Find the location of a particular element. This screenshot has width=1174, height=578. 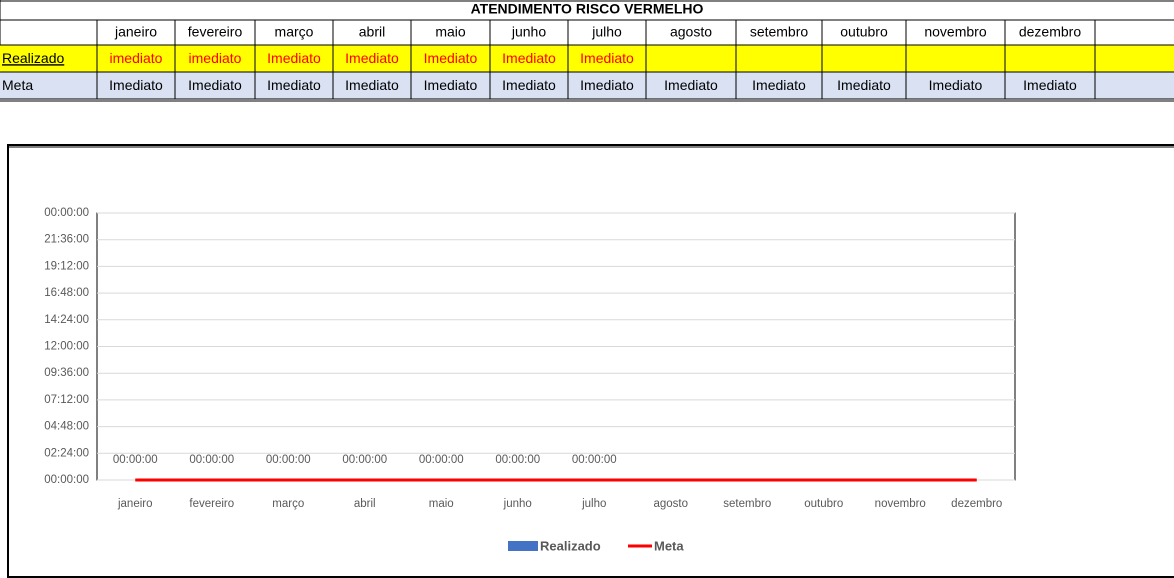

month-header: maio is located at coordinates (450, 32).